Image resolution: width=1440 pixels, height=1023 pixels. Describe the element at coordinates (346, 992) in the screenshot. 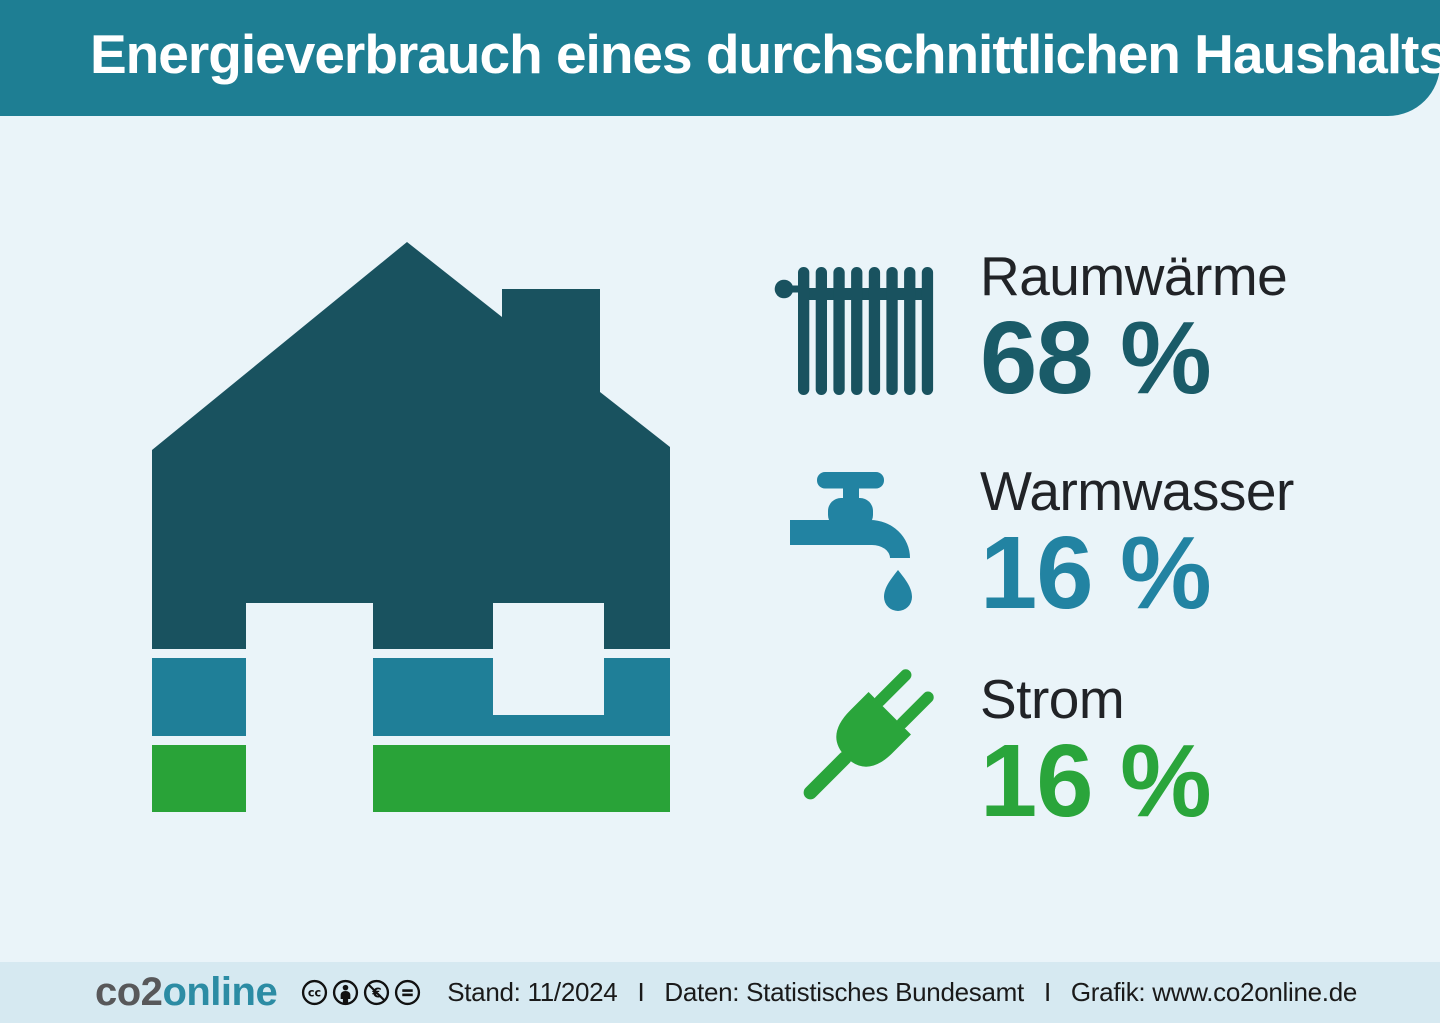

I see `cc-by-icon` at that location.